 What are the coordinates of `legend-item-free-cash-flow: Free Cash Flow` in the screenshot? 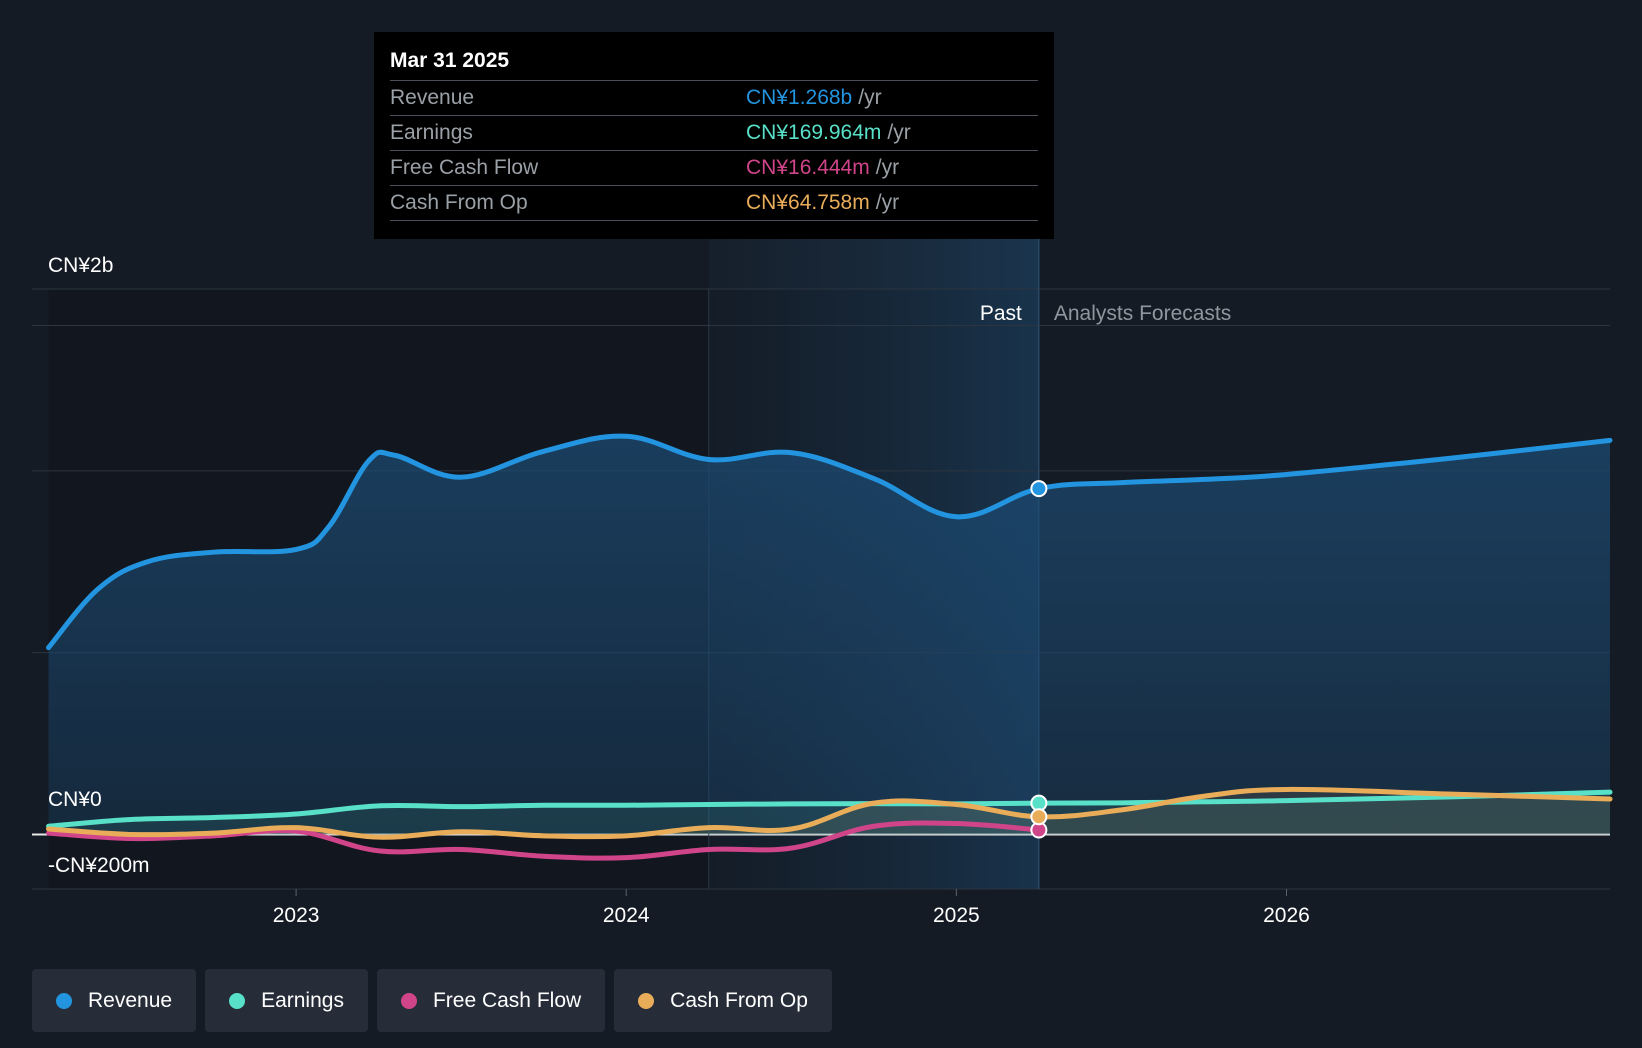 It's located at (491, 1000).